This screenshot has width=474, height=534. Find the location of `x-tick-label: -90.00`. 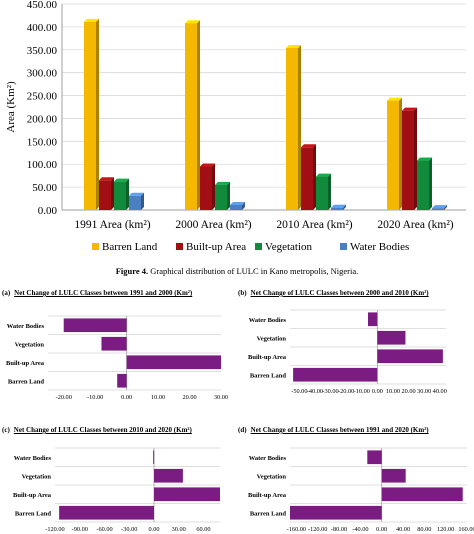

x-tick-label: -90.00 is located at coordinates (80, 529).